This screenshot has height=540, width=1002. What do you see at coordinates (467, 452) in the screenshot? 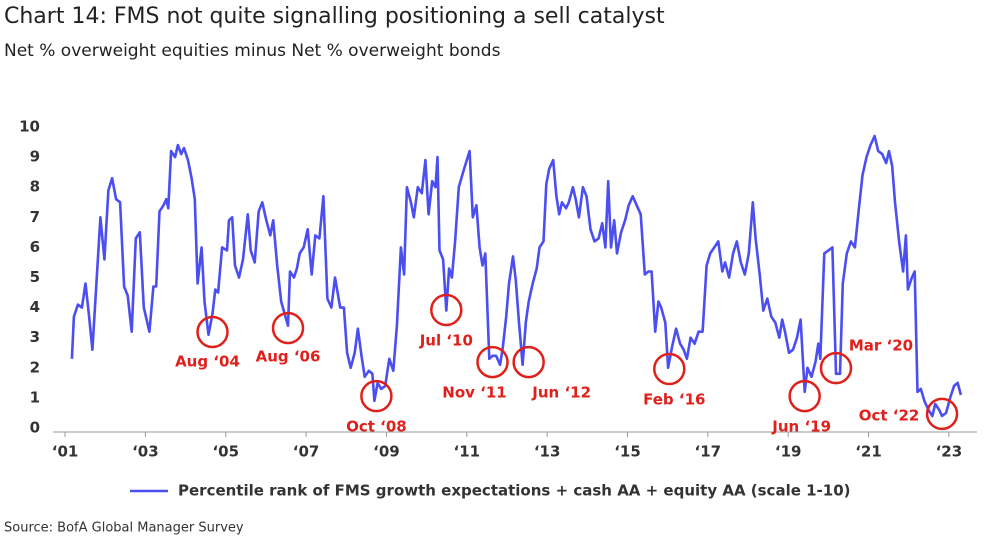
I see `x-tick-label: ‘11` at bounding box center [467, 452].